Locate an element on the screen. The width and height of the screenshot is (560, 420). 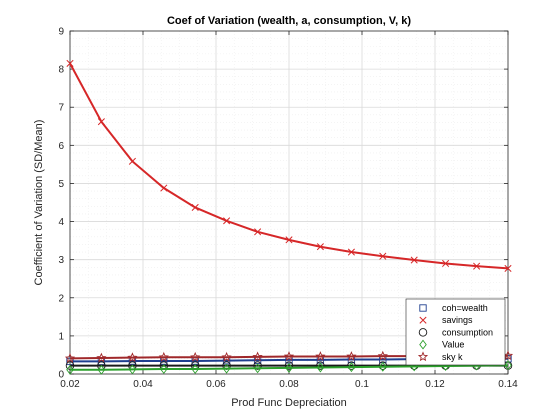
legend-label: savings is located at coordinates (457, 320).